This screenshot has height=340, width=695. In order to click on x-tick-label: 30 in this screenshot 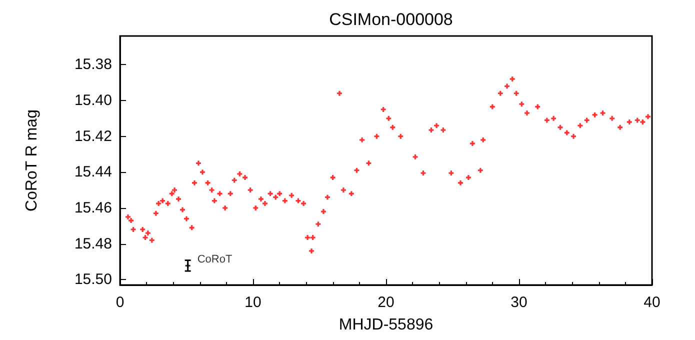, I will do `click(519, 302)`.